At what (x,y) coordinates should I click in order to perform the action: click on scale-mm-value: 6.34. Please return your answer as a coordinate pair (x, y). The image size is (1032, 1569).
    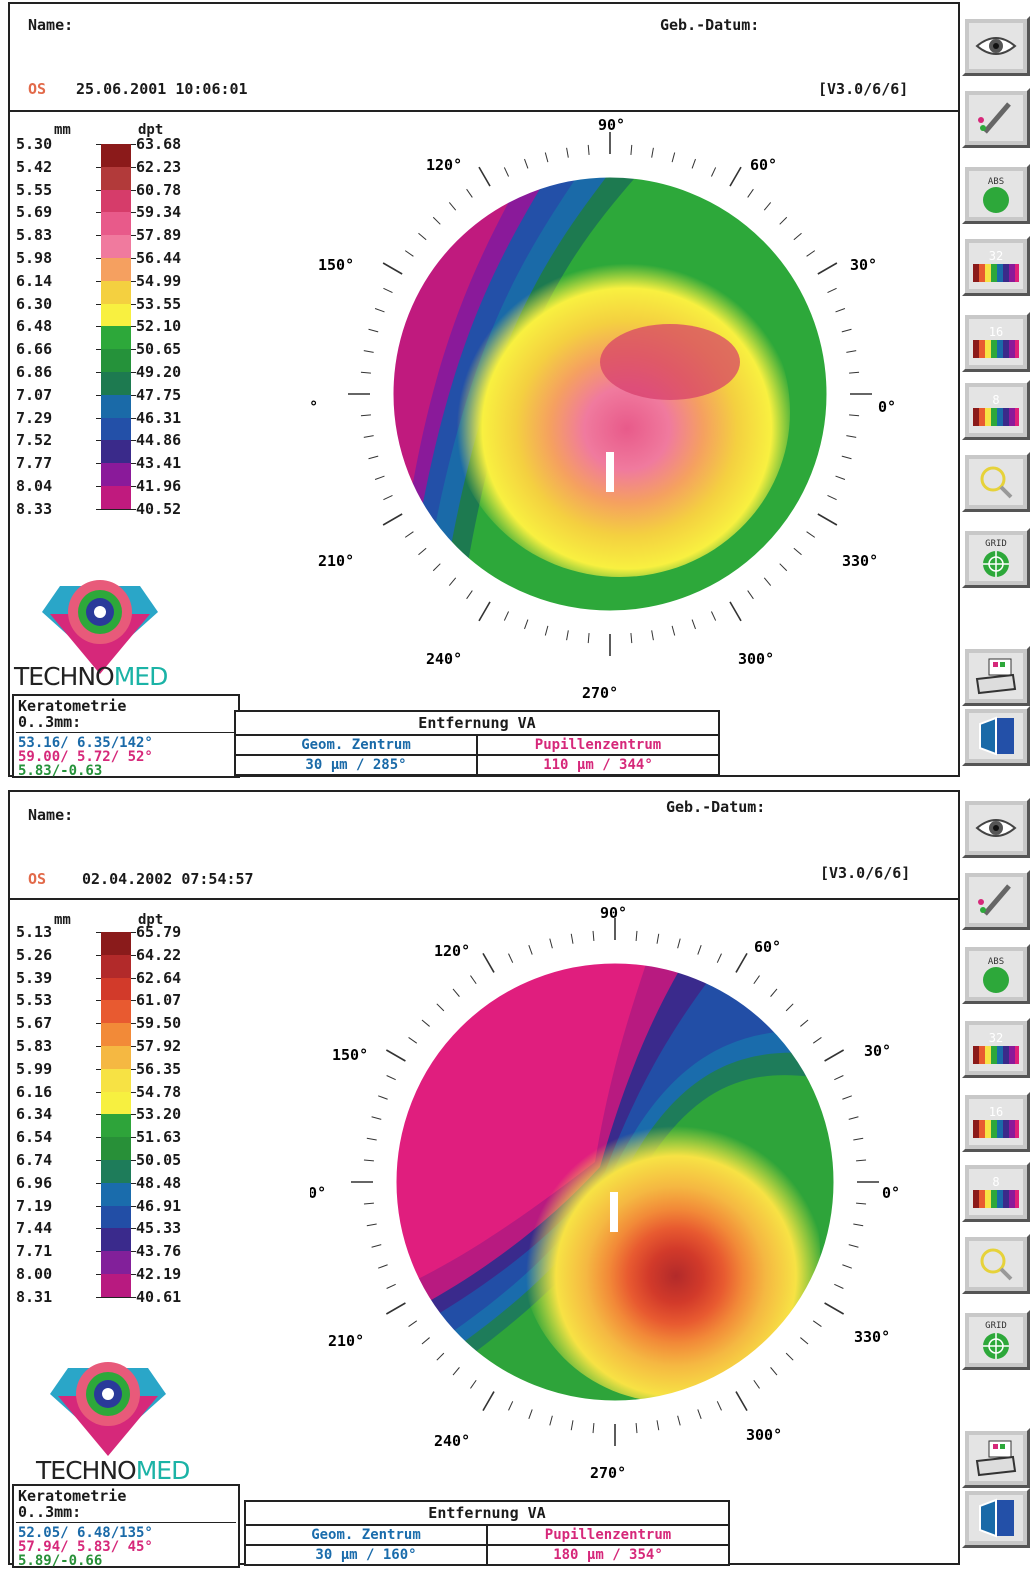
    Looking at the image, I should click on (34, 1114).